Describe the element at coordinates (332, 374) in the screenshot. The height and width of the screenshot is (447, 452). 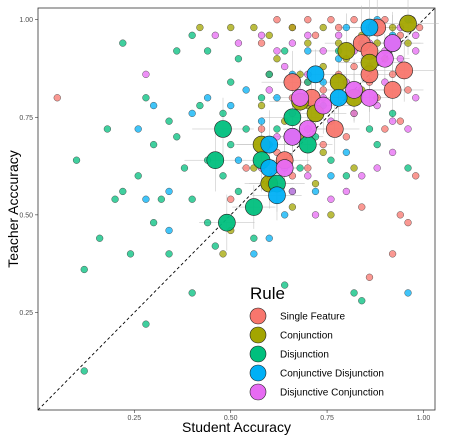
I see `legend-label: Conjunctive Disjunction` at that location.